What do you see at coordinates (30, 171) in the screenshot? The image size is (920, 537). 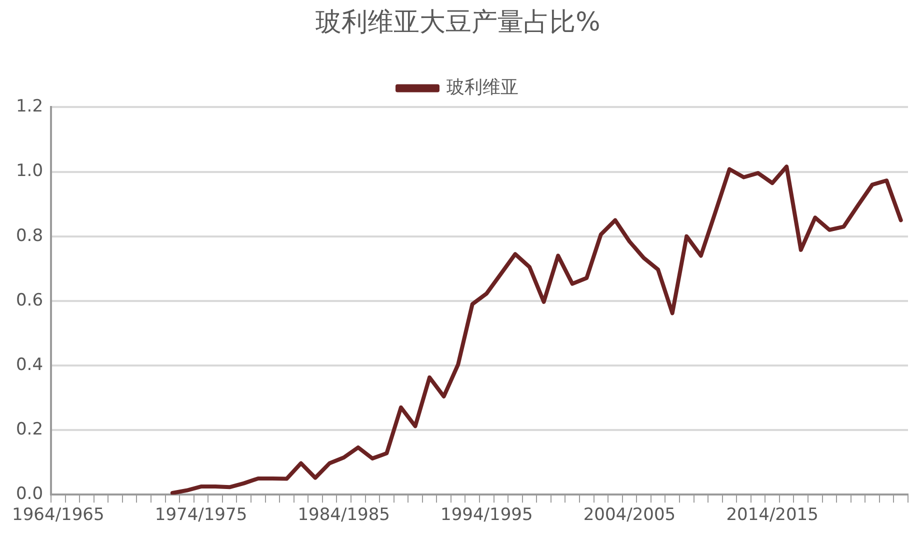 I see `y-tick-label: 1.0` at bounding box center [30, 171].